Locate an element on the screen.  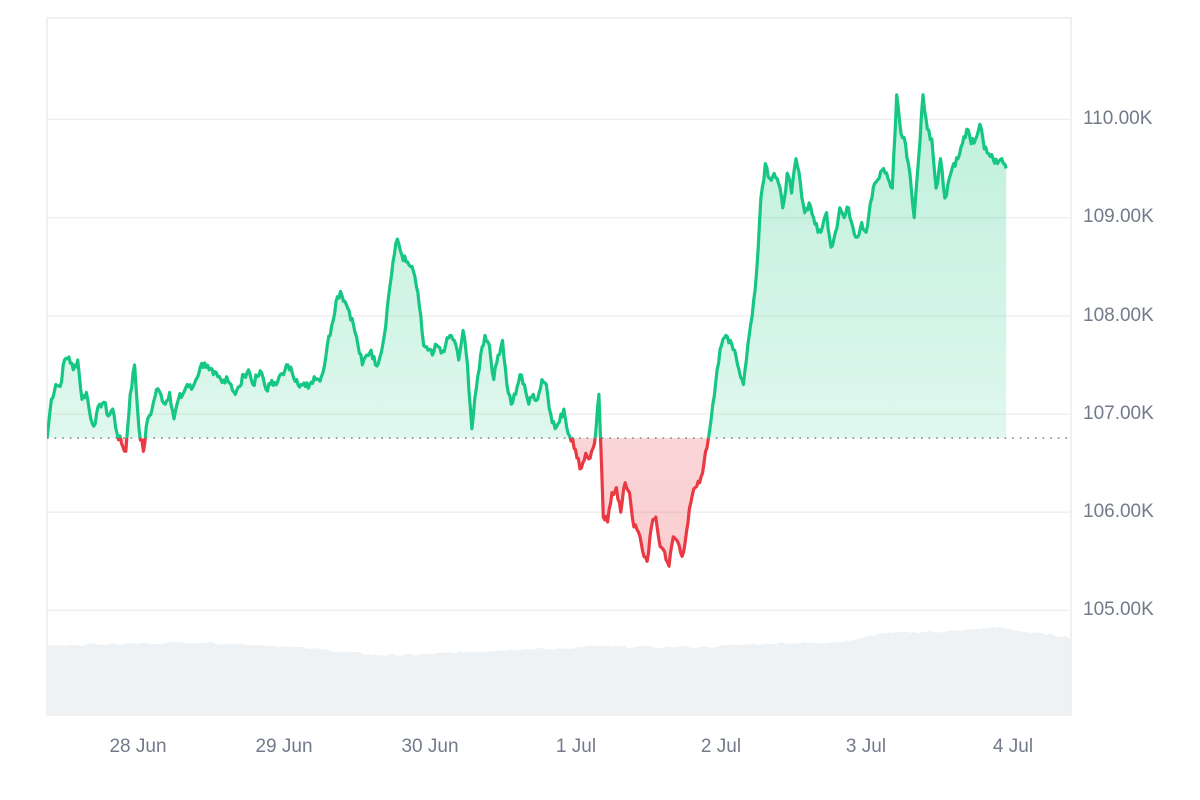
x-tick-label: 4 Jul is located at coordinates (1013, 746).